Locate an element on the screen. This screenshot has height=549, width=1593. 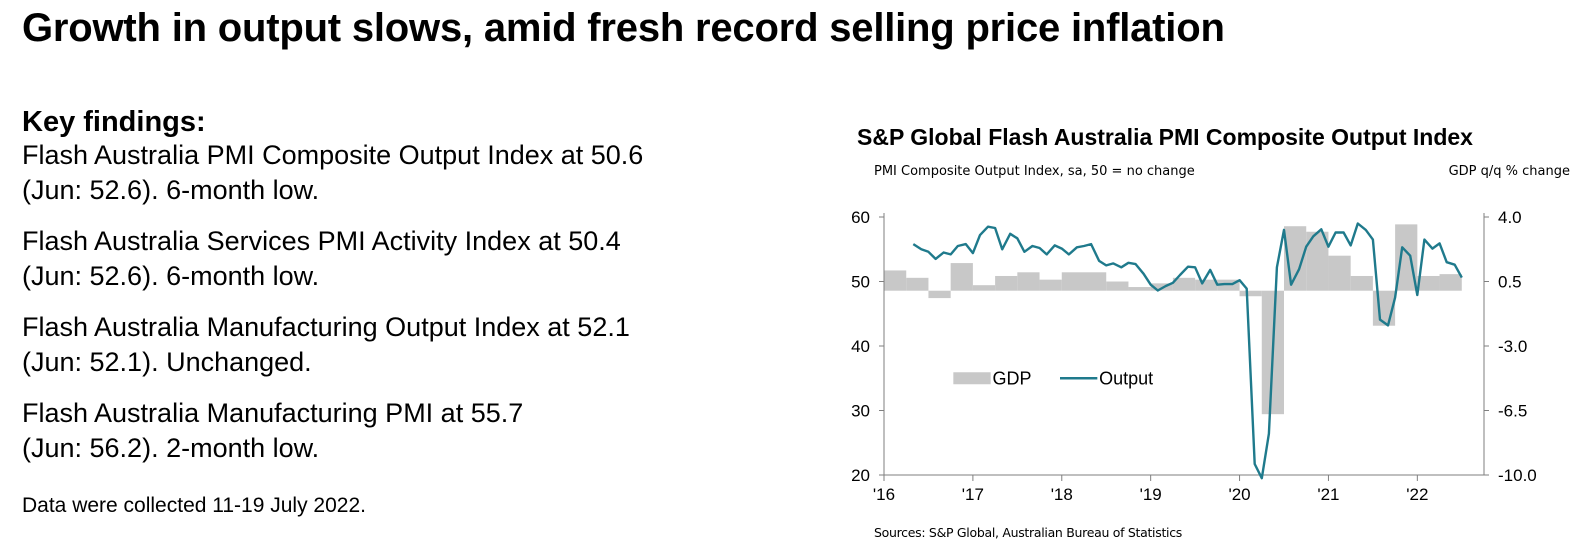
x-tick-label: '22 is located at coordinates (1417, 494).